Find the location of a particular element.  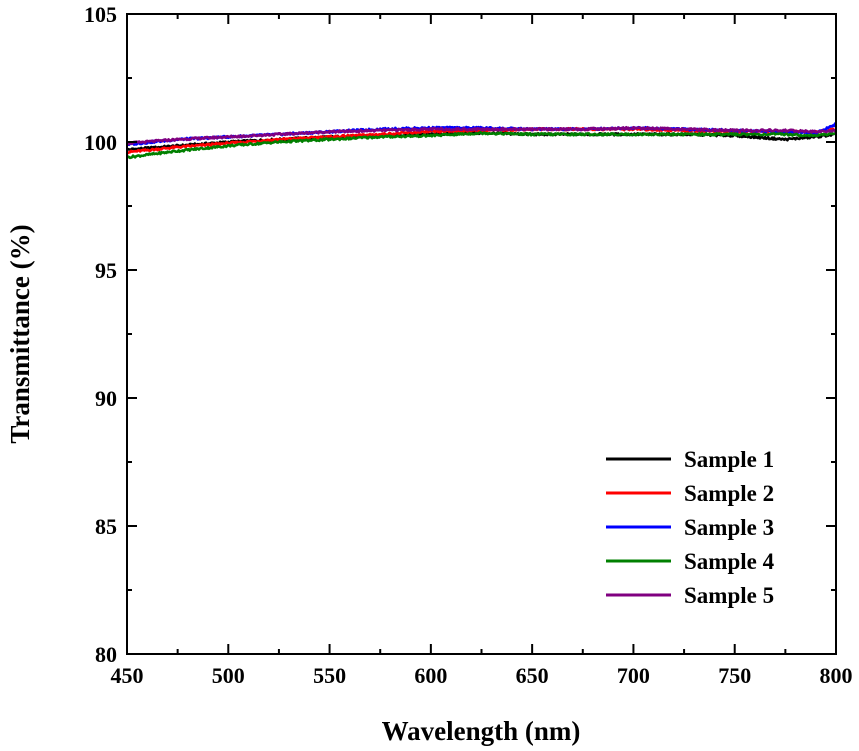

x-tick-label: 450 is located at coordinates (127, 675).